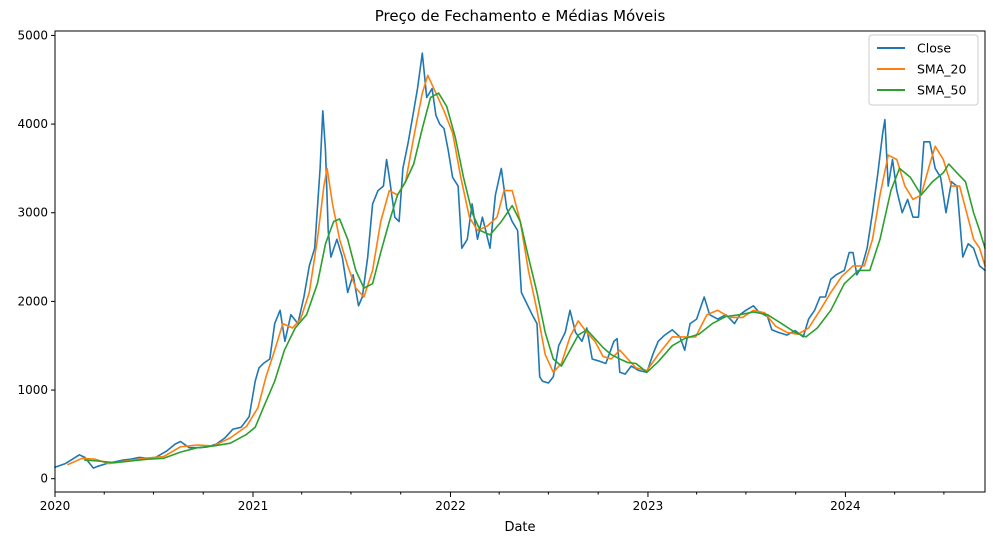 The height and width of the screenshot is (537, 993). Describe the element at coordinates (934, 48) in the screenshot. I see `legend-label: Close` at that location.